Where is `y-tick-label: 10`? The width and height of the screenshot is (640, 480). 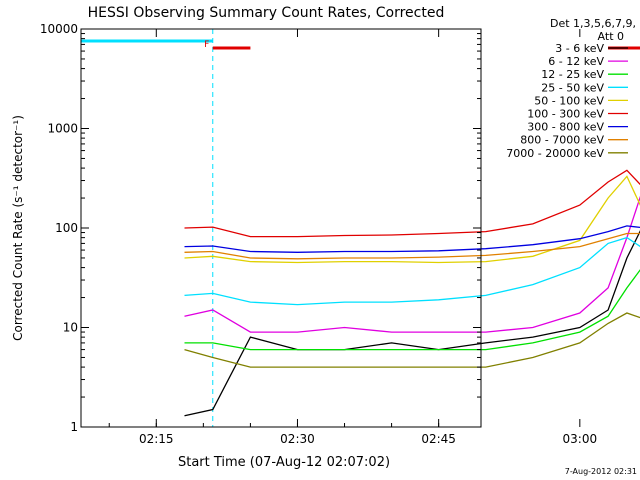
y-tick-label: 10 is located at coordinates (70, 328).